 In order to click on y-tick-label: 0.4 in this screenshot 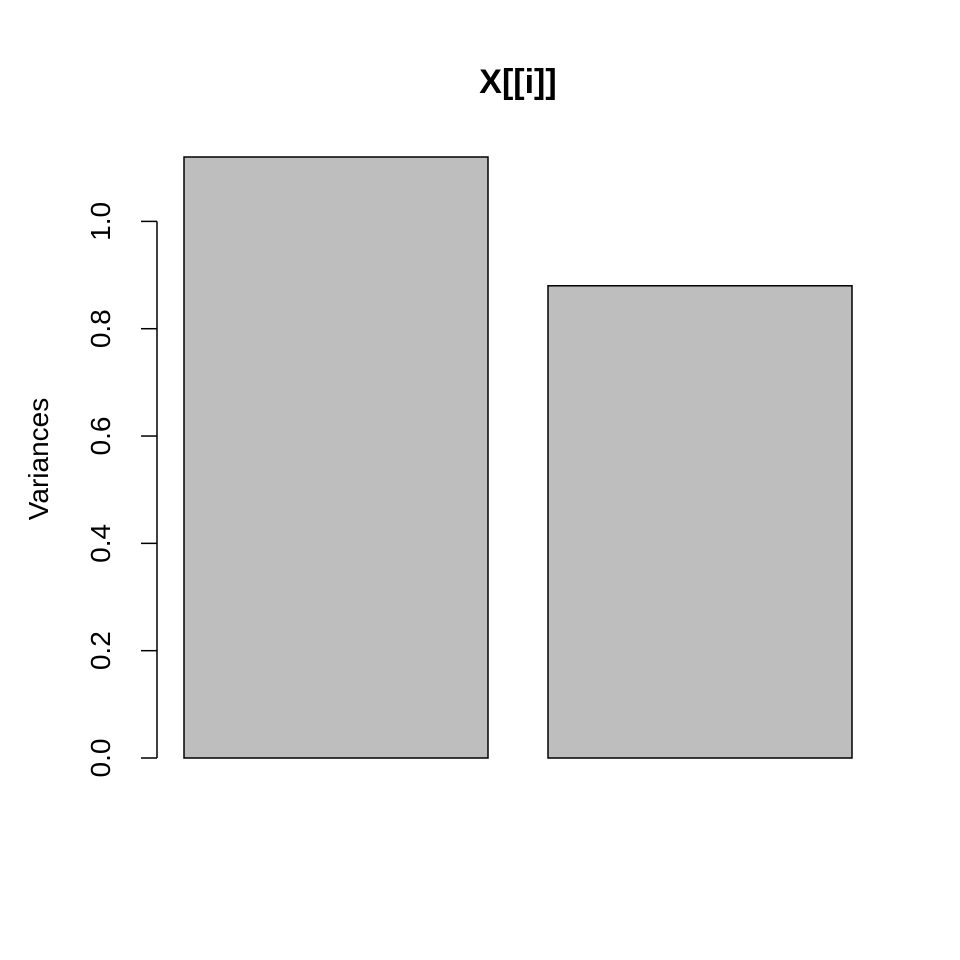, I will do `click(100, 543)`.